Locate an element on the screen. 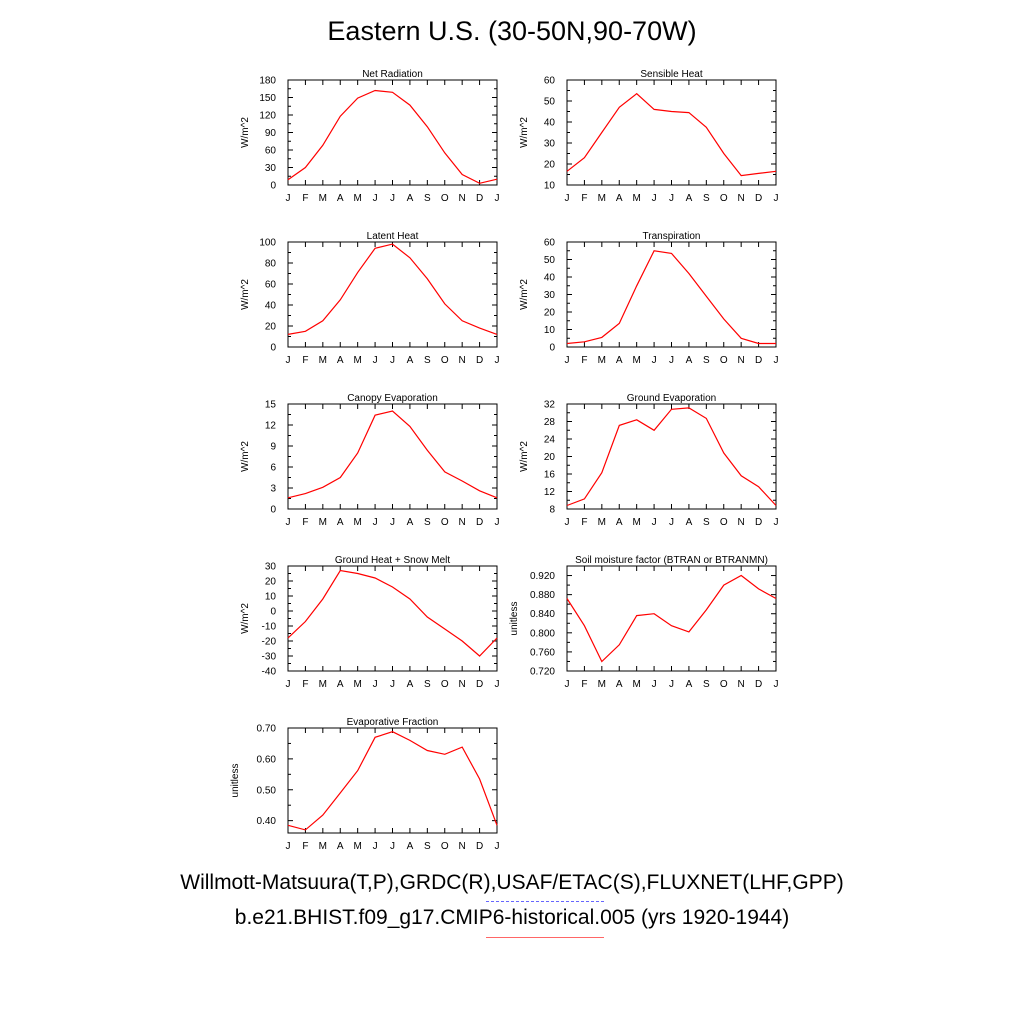  chart-title: Latent Heat is located at coordinates (393, 236).